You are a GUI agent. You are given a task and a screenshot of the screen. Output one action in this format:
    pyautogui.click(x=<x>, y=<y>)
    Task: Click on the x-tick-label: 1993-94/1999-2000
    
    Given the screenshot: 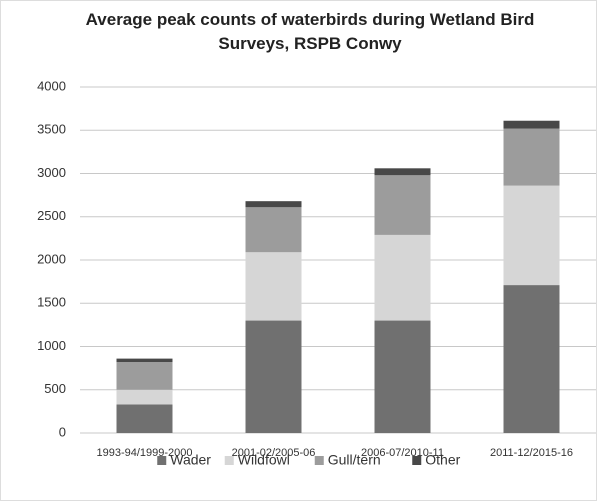 What is the action you would take?
    pyautogui.click(x=144, y=453)
    